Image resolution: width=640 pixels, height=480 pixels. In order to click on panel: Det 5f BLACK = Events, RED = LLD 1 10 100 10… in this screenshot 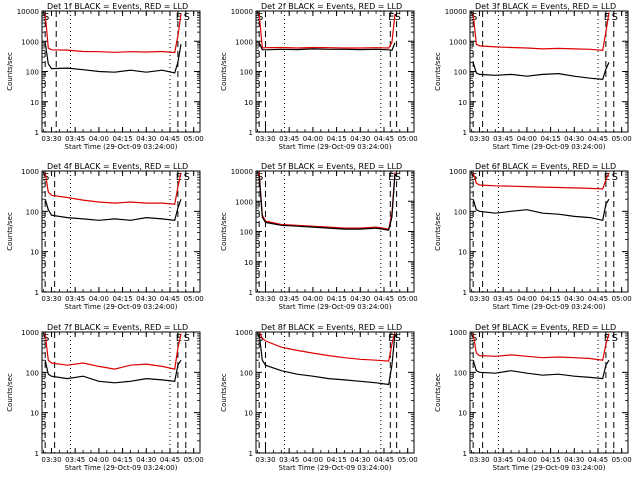, I will do `click(319, 236)`.